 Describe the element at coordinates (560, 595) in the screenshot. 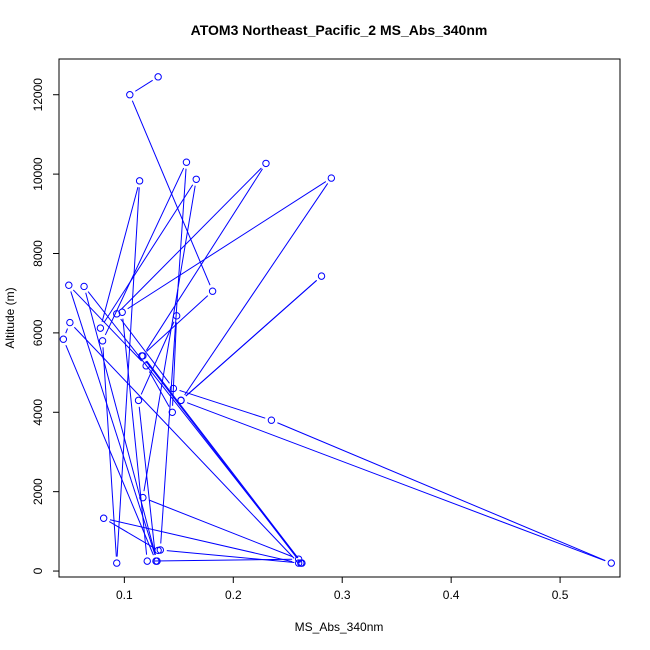

I see `x-tick-label: 0.5` at that location.